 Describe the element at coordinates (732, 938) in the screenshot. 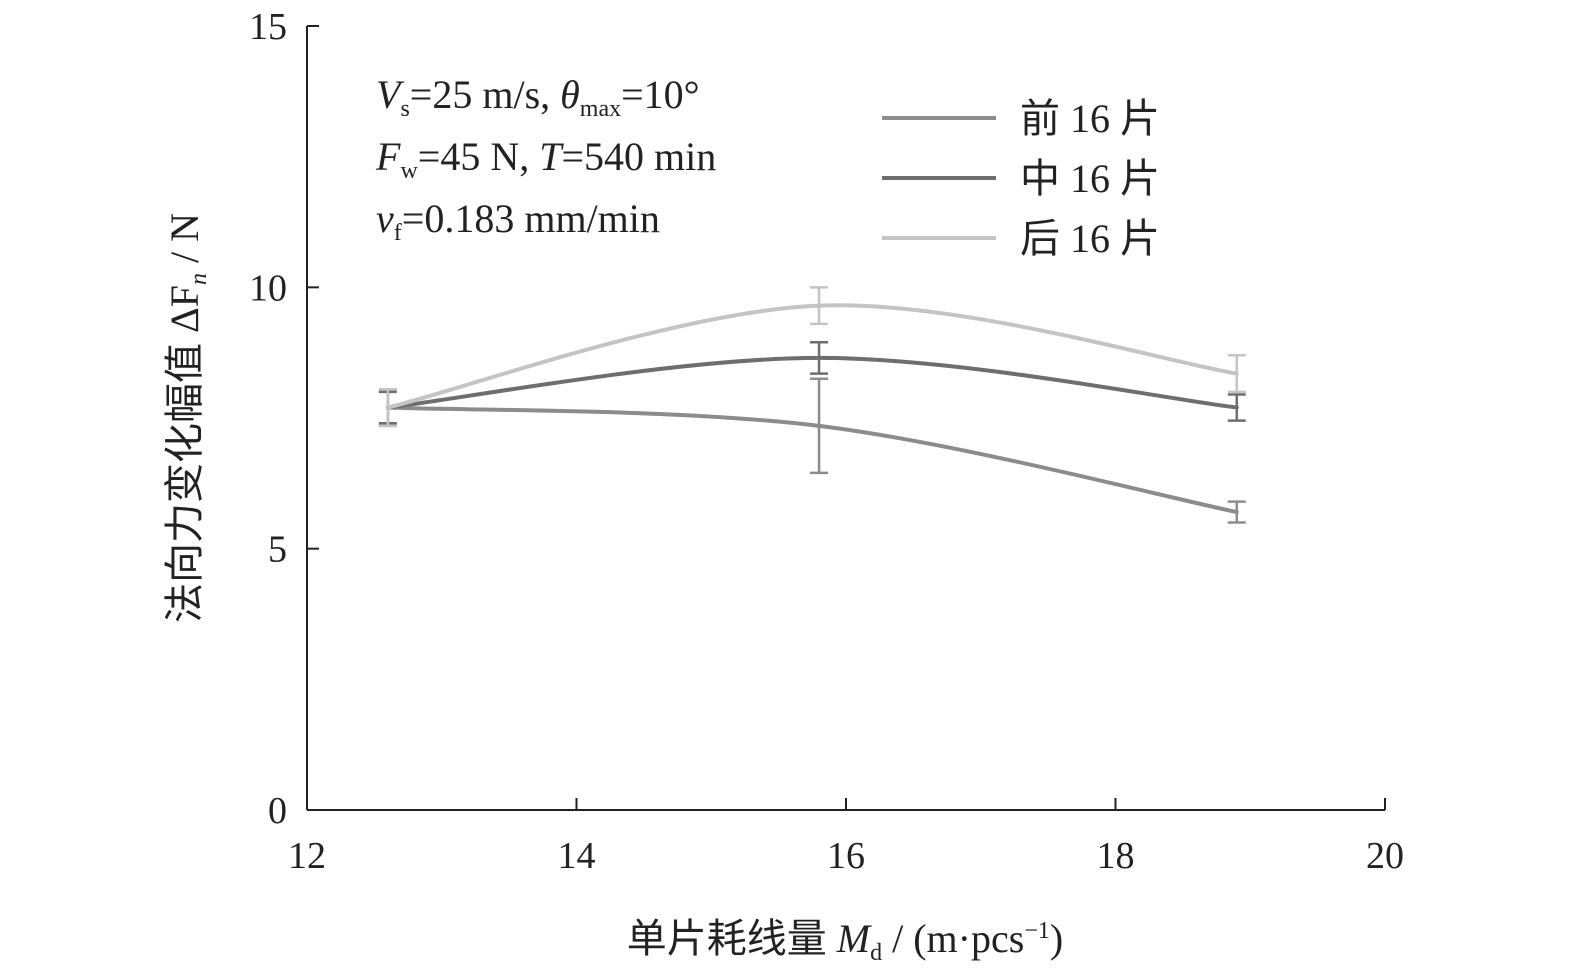

I see `x-axis-title-part: 单片耗线量` at that location.